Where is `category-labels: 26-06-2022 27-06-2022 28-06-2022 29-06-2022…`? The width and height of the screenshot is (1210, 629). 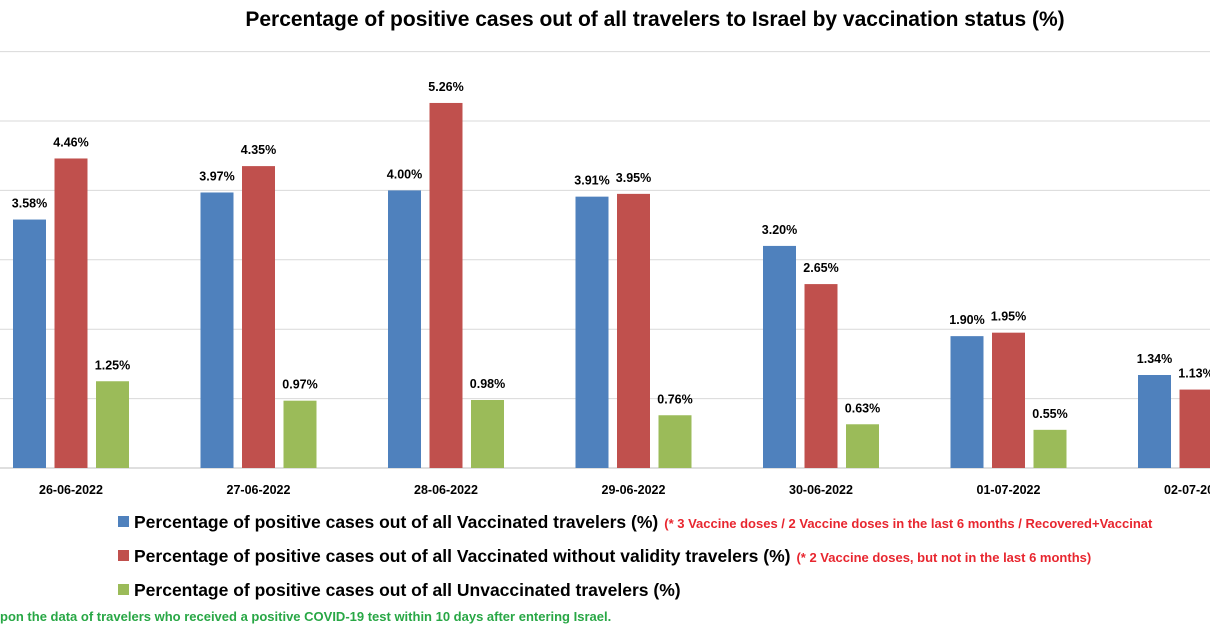 category-labels: 26-06-2022 27-06-2022 28-06-2022 29-06-2022… is located at coordinates (624, 490).